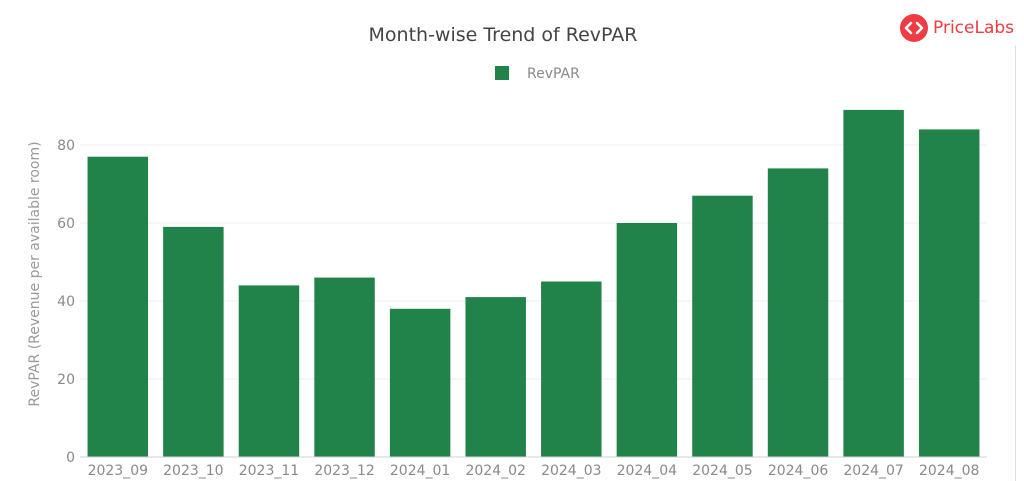 Image resolution: width=1024 pixels, height=481 pixels. What do you see at coordinates (553, 74) in the screenshot?
I see `legend-label-revpar: RevPAR` at bounding box center [553, 74].